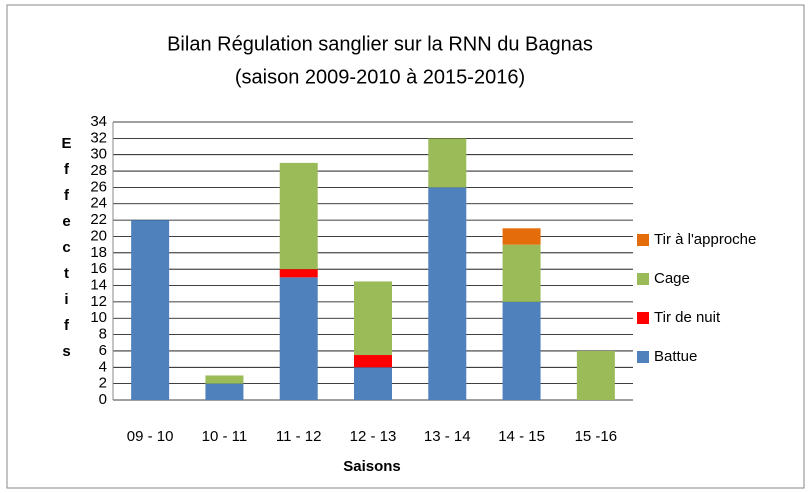 This screenshot has height=493, width=812. What do you see at coordinates (98, 235) in the screenshot?
I see `y-tick-label: 20` at bounding box center [98, 235].